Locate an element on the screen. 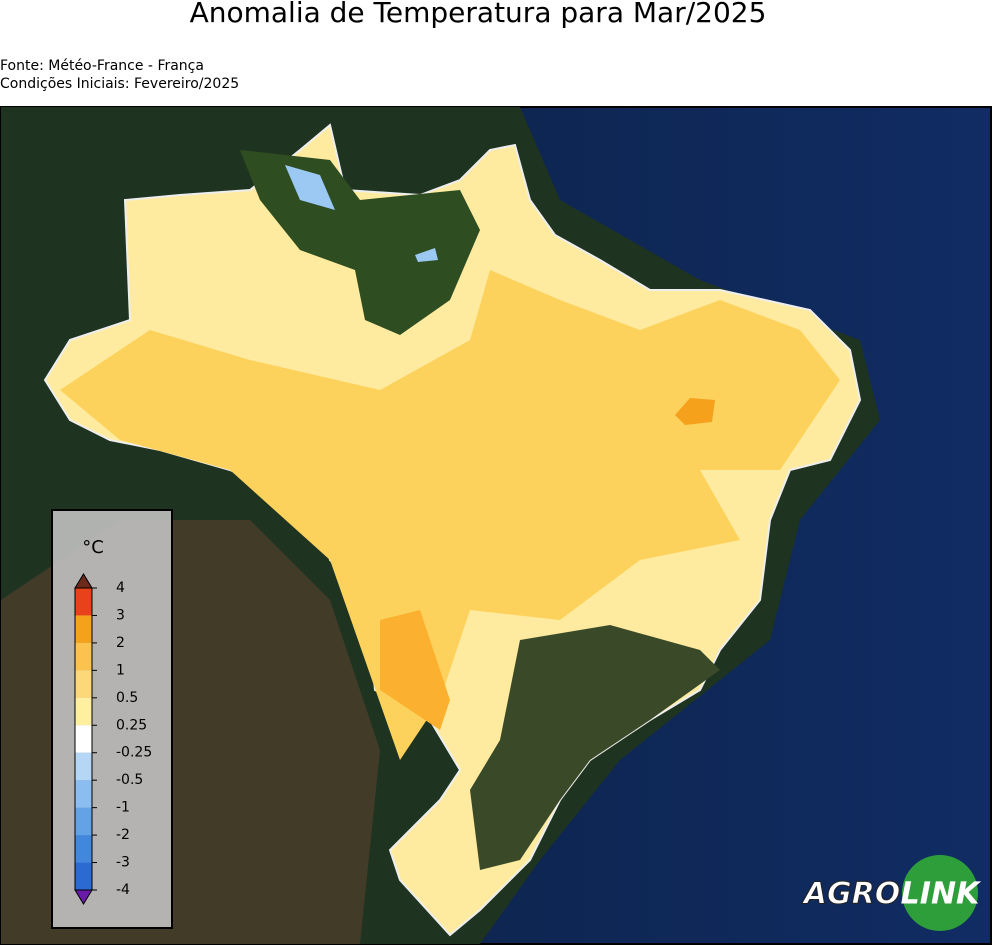 The image size is (992, 945). legend-box is located at coordinates (112, 719).